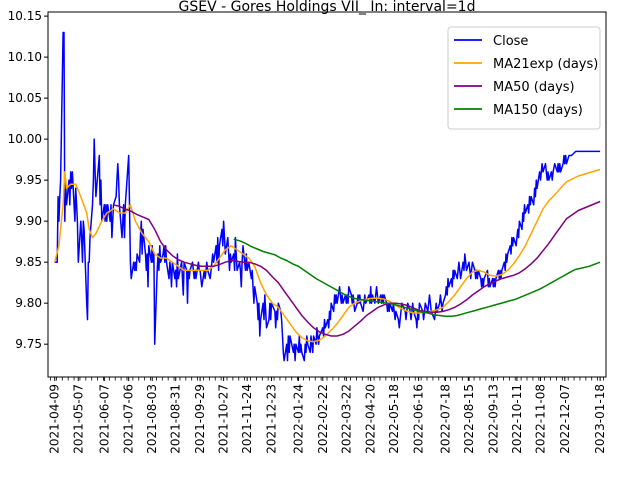 The width and height of the screenshot is (640, 480). What do you see at coordinates (510, 41) in the screenshot?
I see `legend-label: Close` at bounding box center [510, 41].